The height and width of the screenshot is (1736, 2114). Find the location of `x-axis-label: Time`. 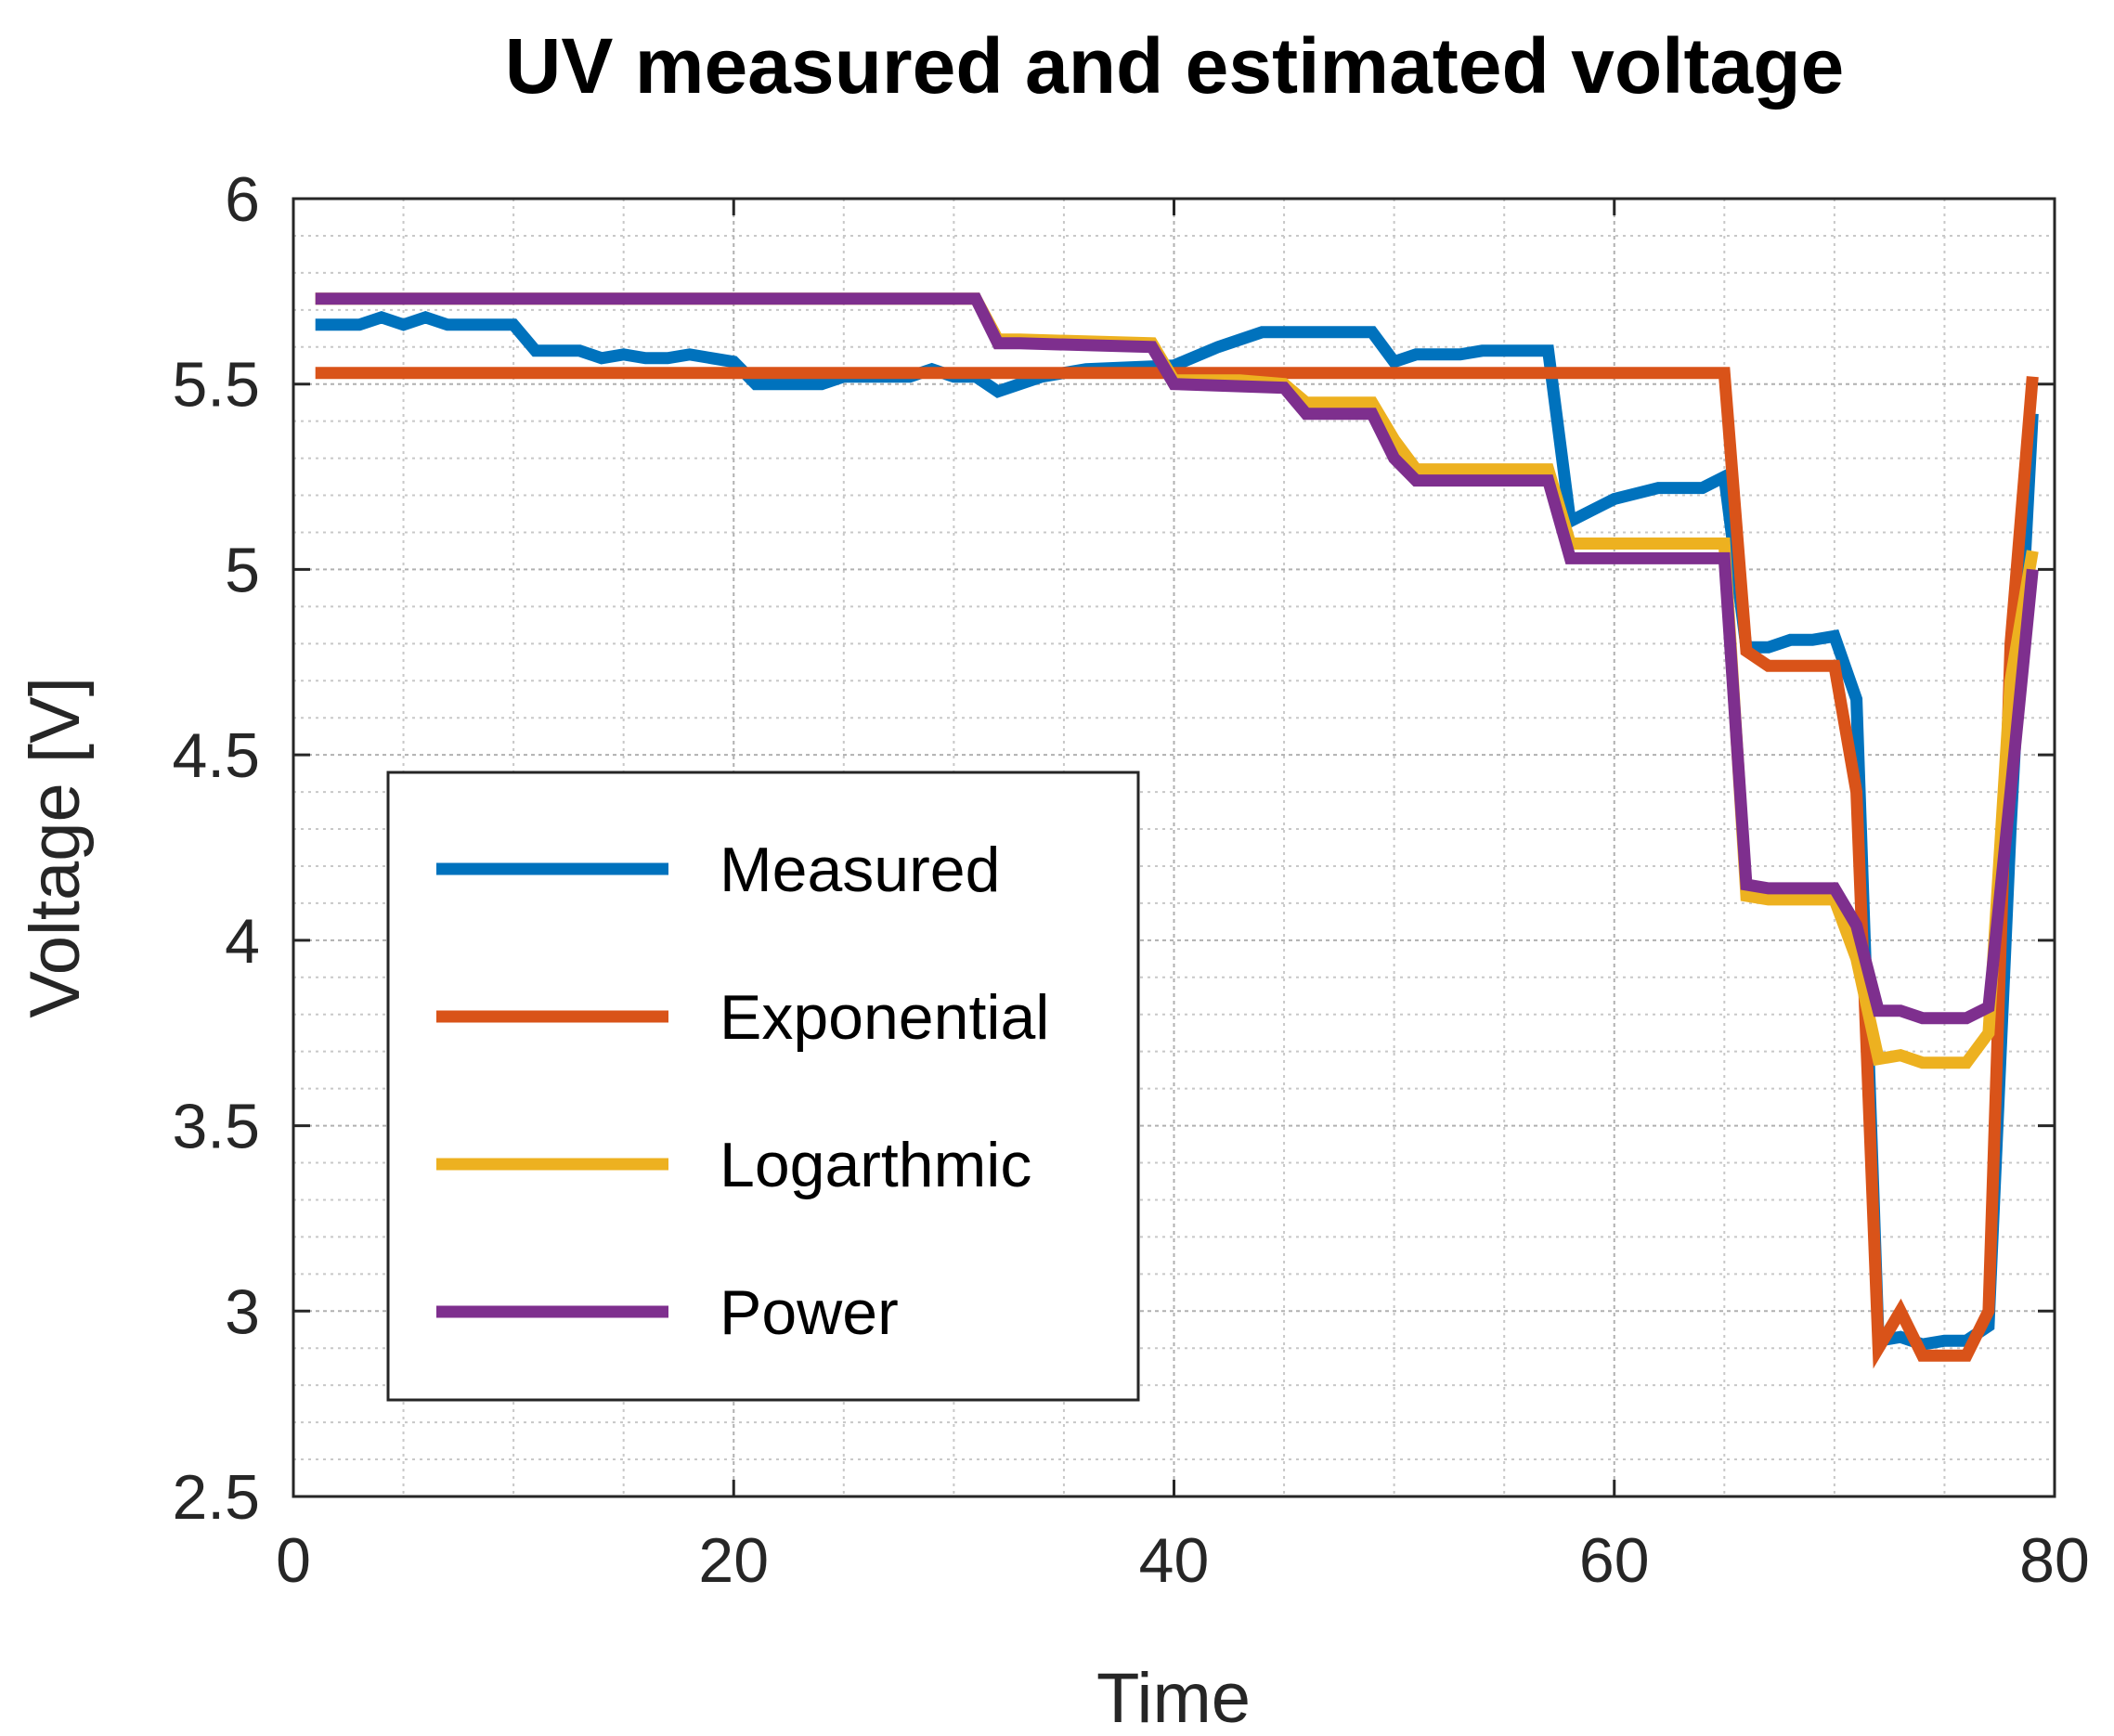

x-axis-label: Time is located at coordinates (1173, 1697).